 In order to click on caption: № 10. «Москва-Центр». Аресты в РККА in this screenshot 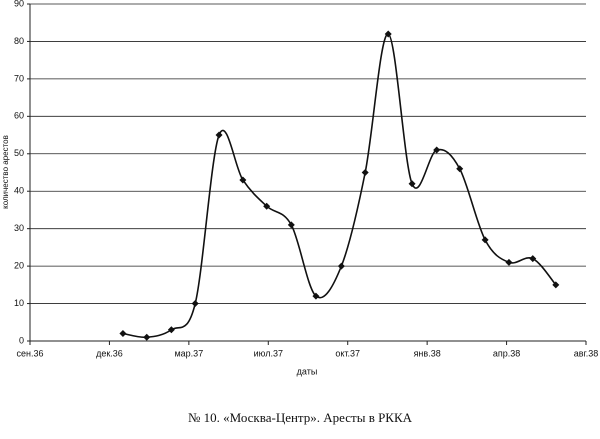, I will do `click(300, 417)`.